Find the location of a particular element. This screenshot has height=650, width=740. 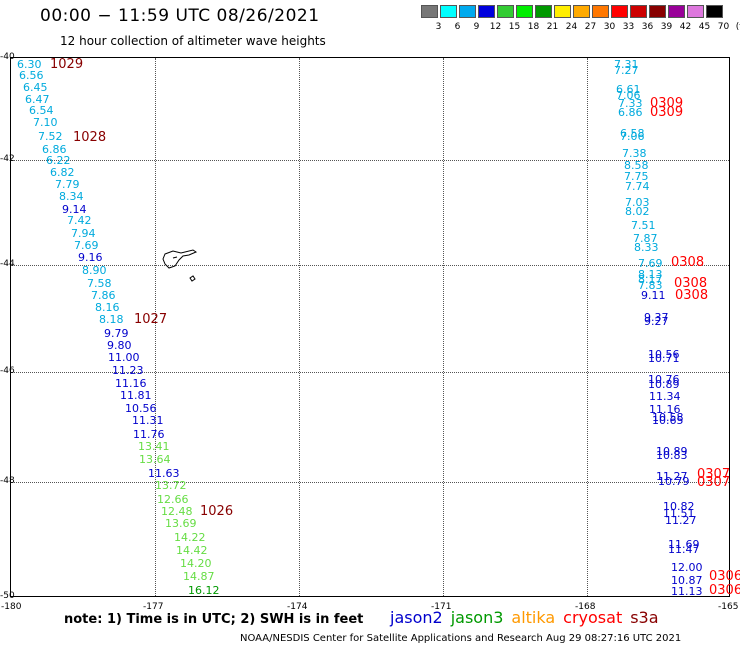

wave-height-label: 9.11 is located at coordinates (653, 295).